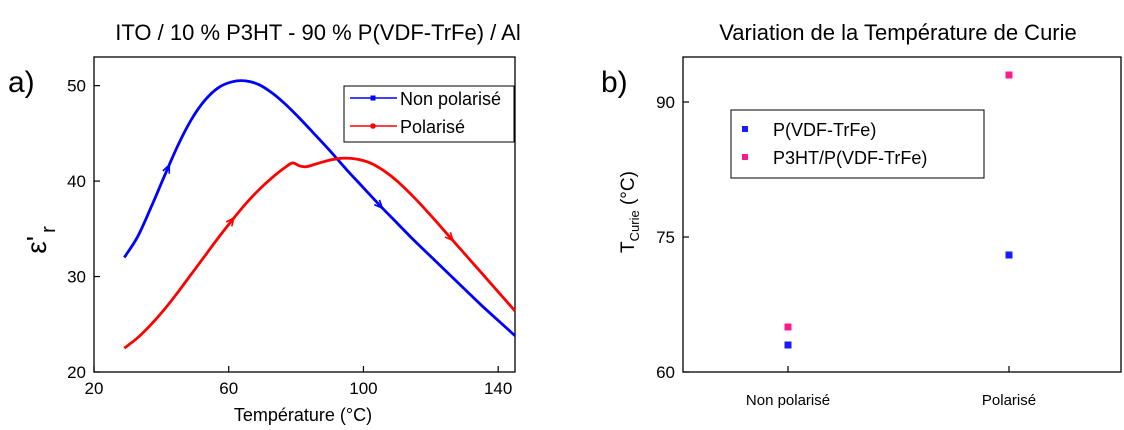 This screenshot has width=1124, height=430. I want to click on panel-b-title: Variation de la Température de Curie, so click(898, 32).